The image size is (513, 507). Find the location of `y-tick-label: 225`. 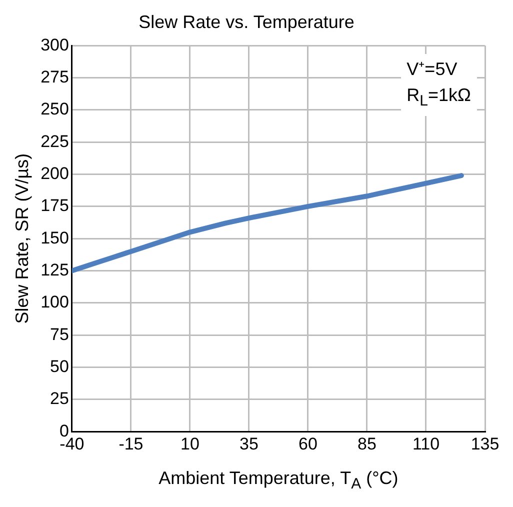

y-tick-label: 225 is located at coordinates (54, 141).